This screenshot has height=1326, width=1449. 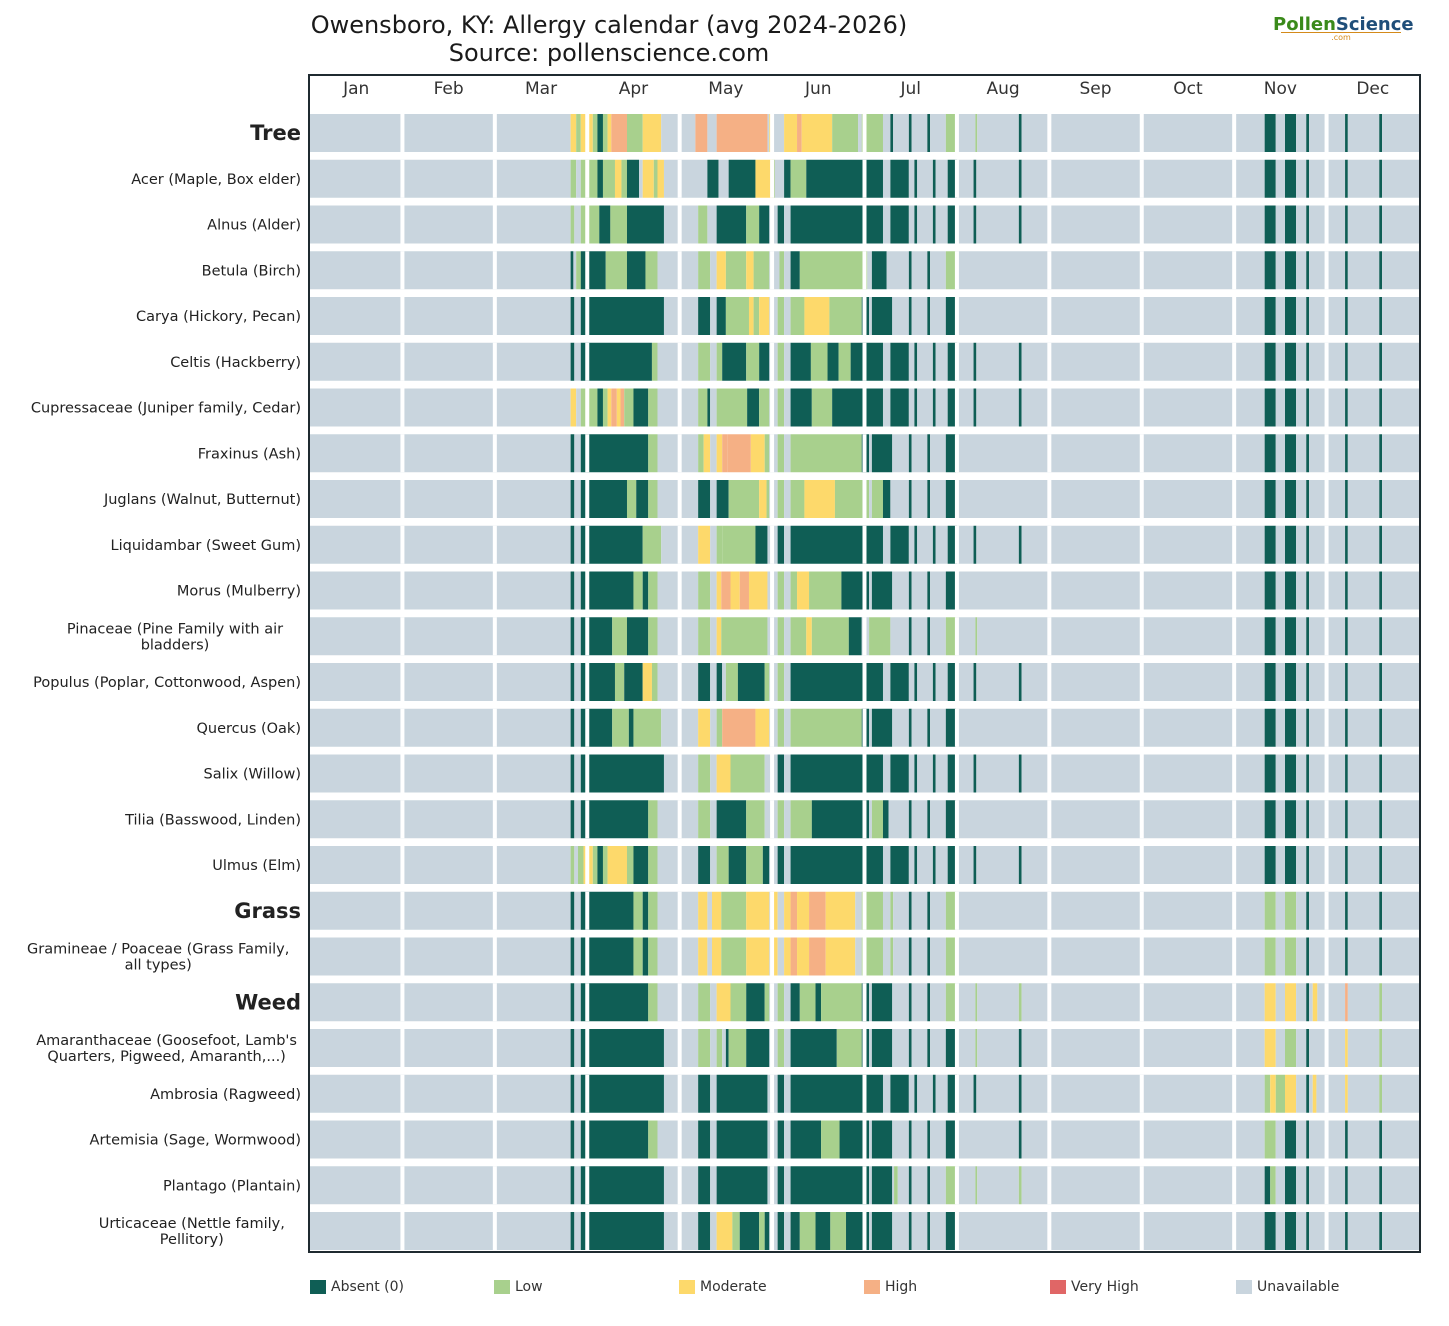 What do you see at coordinates (256, 866) in the screenshot?
I see `taxon-label: Ulmus (Elm)` at bounding box center [256, 866].